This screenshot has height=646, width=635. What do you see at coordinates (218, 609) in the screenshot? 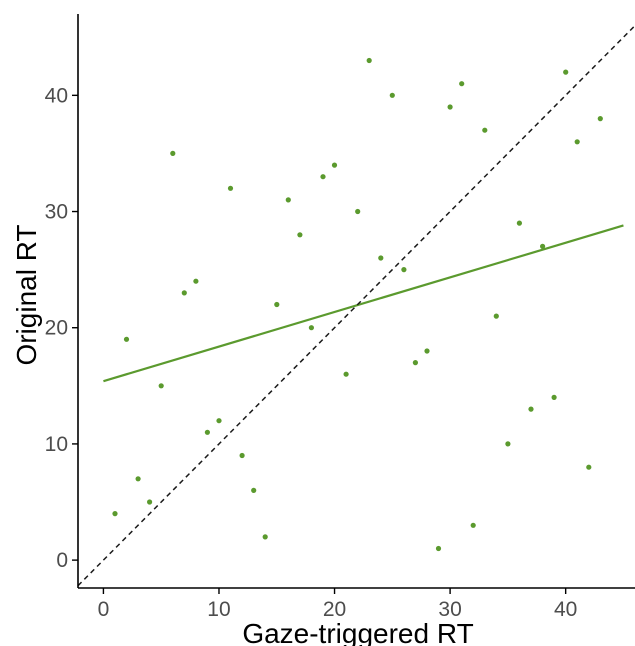
I see `x-tick-label: 10` at bounding box center [218, 609].